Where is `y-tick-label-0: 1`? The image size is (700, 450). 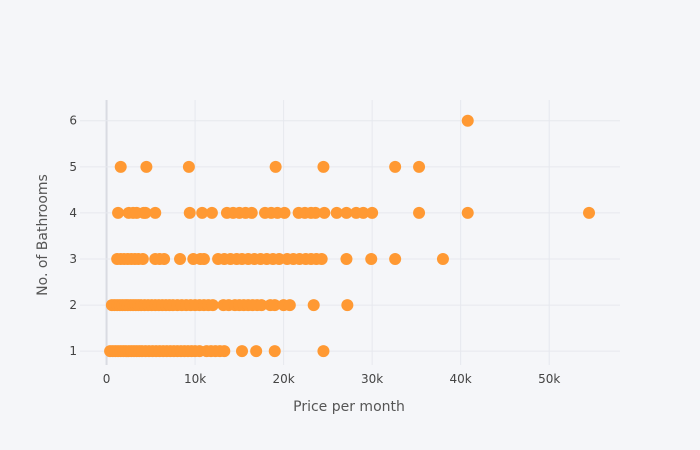
y-tick-label-0: 1 is located at coordinates (73, 351).